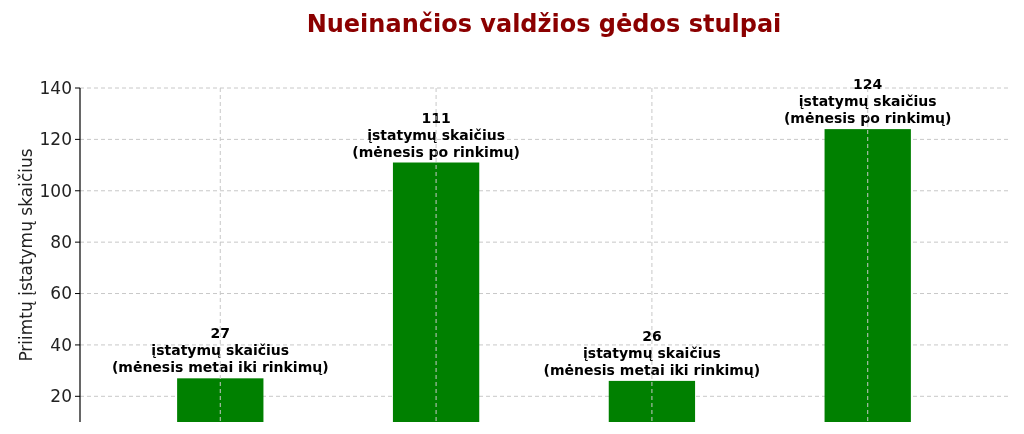 Image resolution: width=1024 pixels, height=434 pixels. What do you see at coordinates (26, 255) in the screenshot?
I see `y-axis-title: Priimtų įstatymų skaičius` at bounding box center [26, 255].